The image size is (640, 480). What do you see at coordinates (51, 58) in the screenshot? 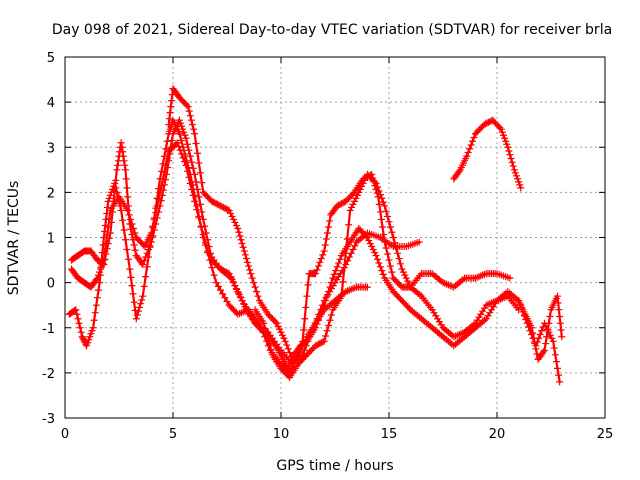
I see `y-tick-label: 5` at bounding box center [51, 58].